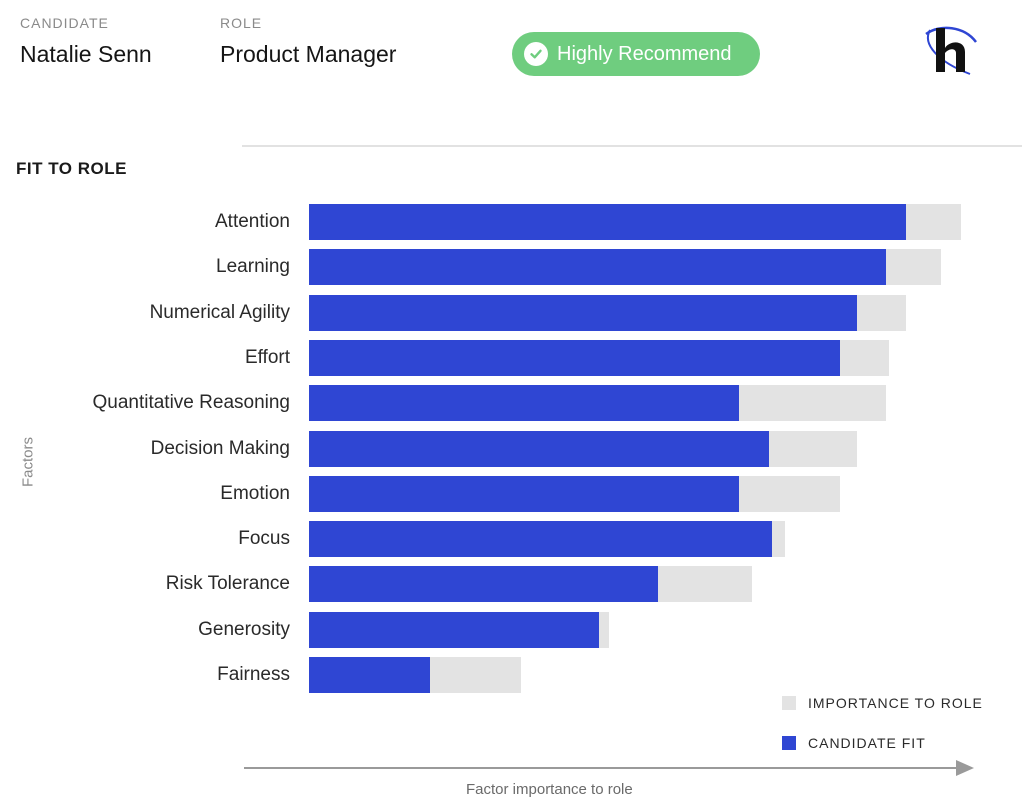 This screenshot has width=1024, height=805. Describe the element at coordinates (86, 54) in the screenshot. I see `candidate-name: Natalie Senn` at that location.